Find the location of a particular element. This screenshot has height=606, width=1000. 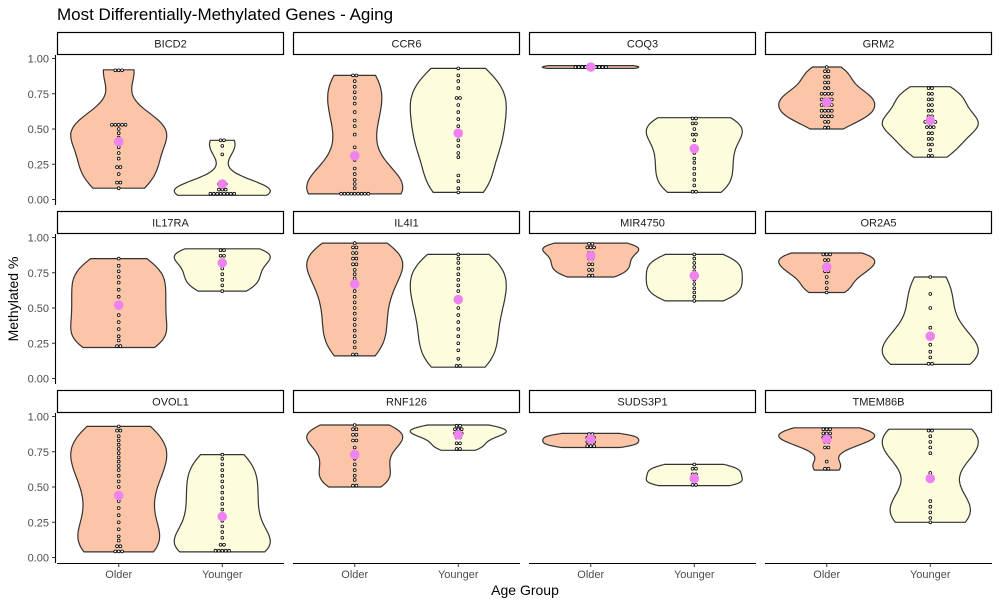

strip-label: SUDS3P1 is located at coordinates (642, 403).